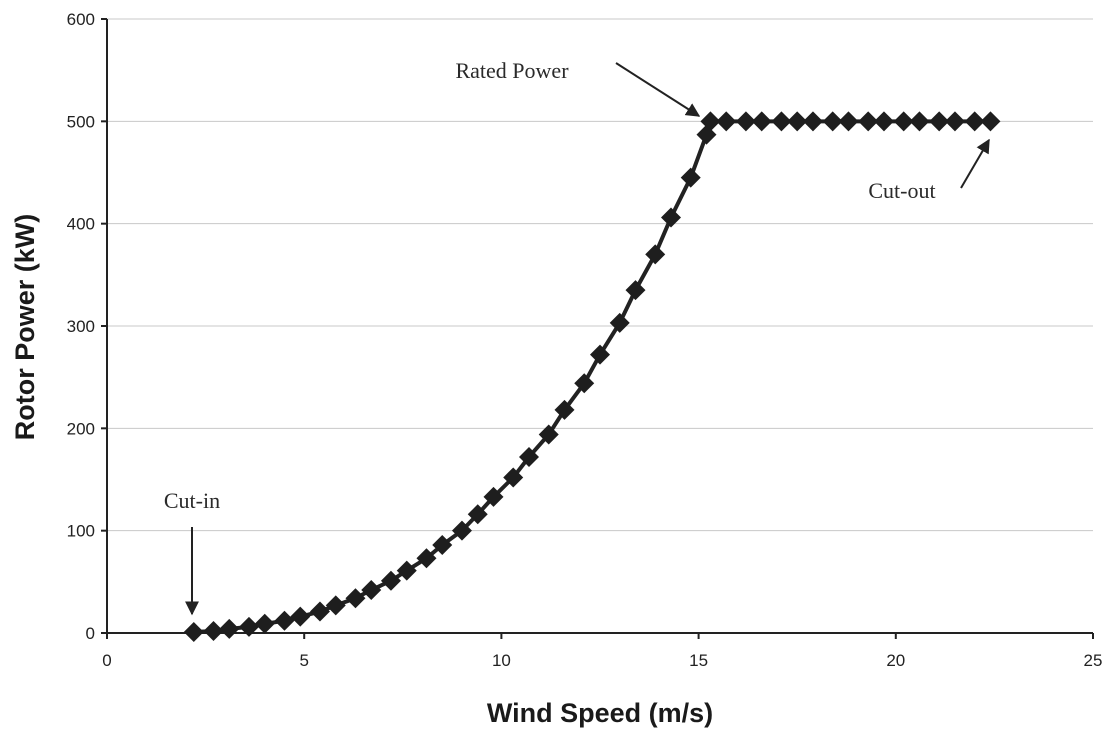 Image resolution: width=1110 pixels, height=729 pixels. I want to click on y-tick-label: 400, so click(81, 224).